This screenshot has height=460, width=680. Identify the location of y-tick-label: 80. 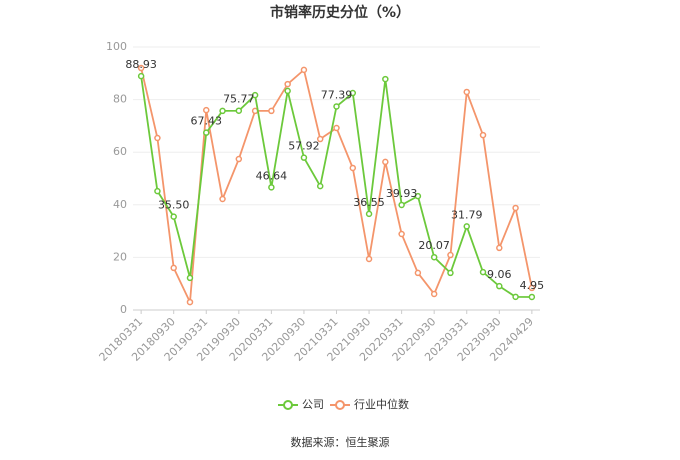
(120, 99).